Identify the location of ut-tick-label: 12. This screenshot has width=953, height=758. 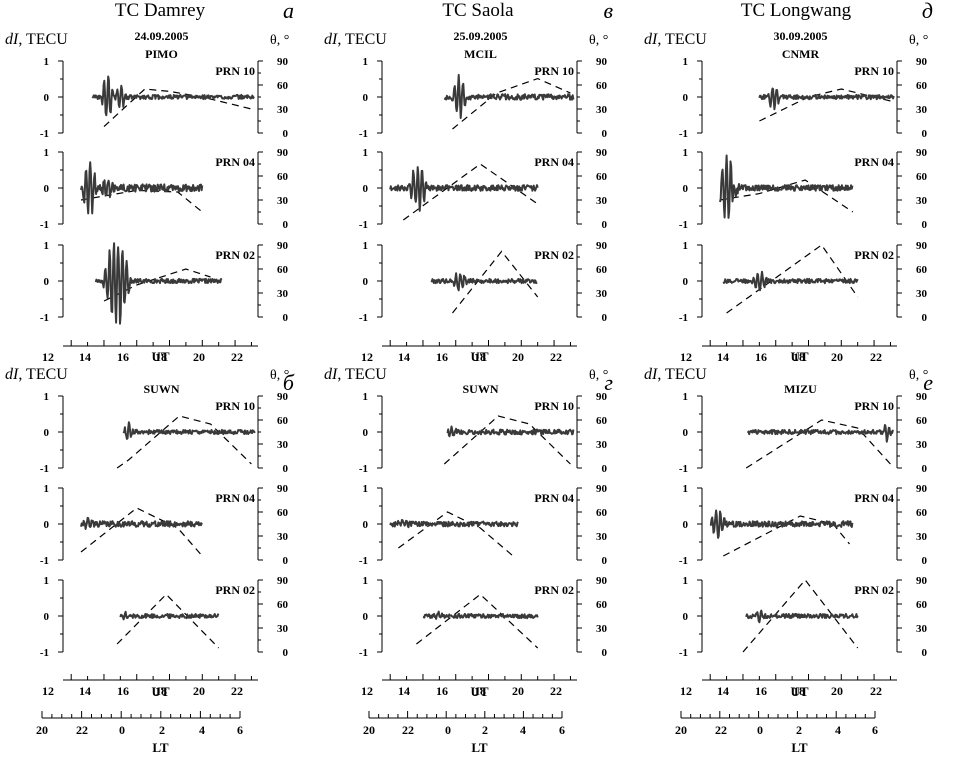
(367, 691).